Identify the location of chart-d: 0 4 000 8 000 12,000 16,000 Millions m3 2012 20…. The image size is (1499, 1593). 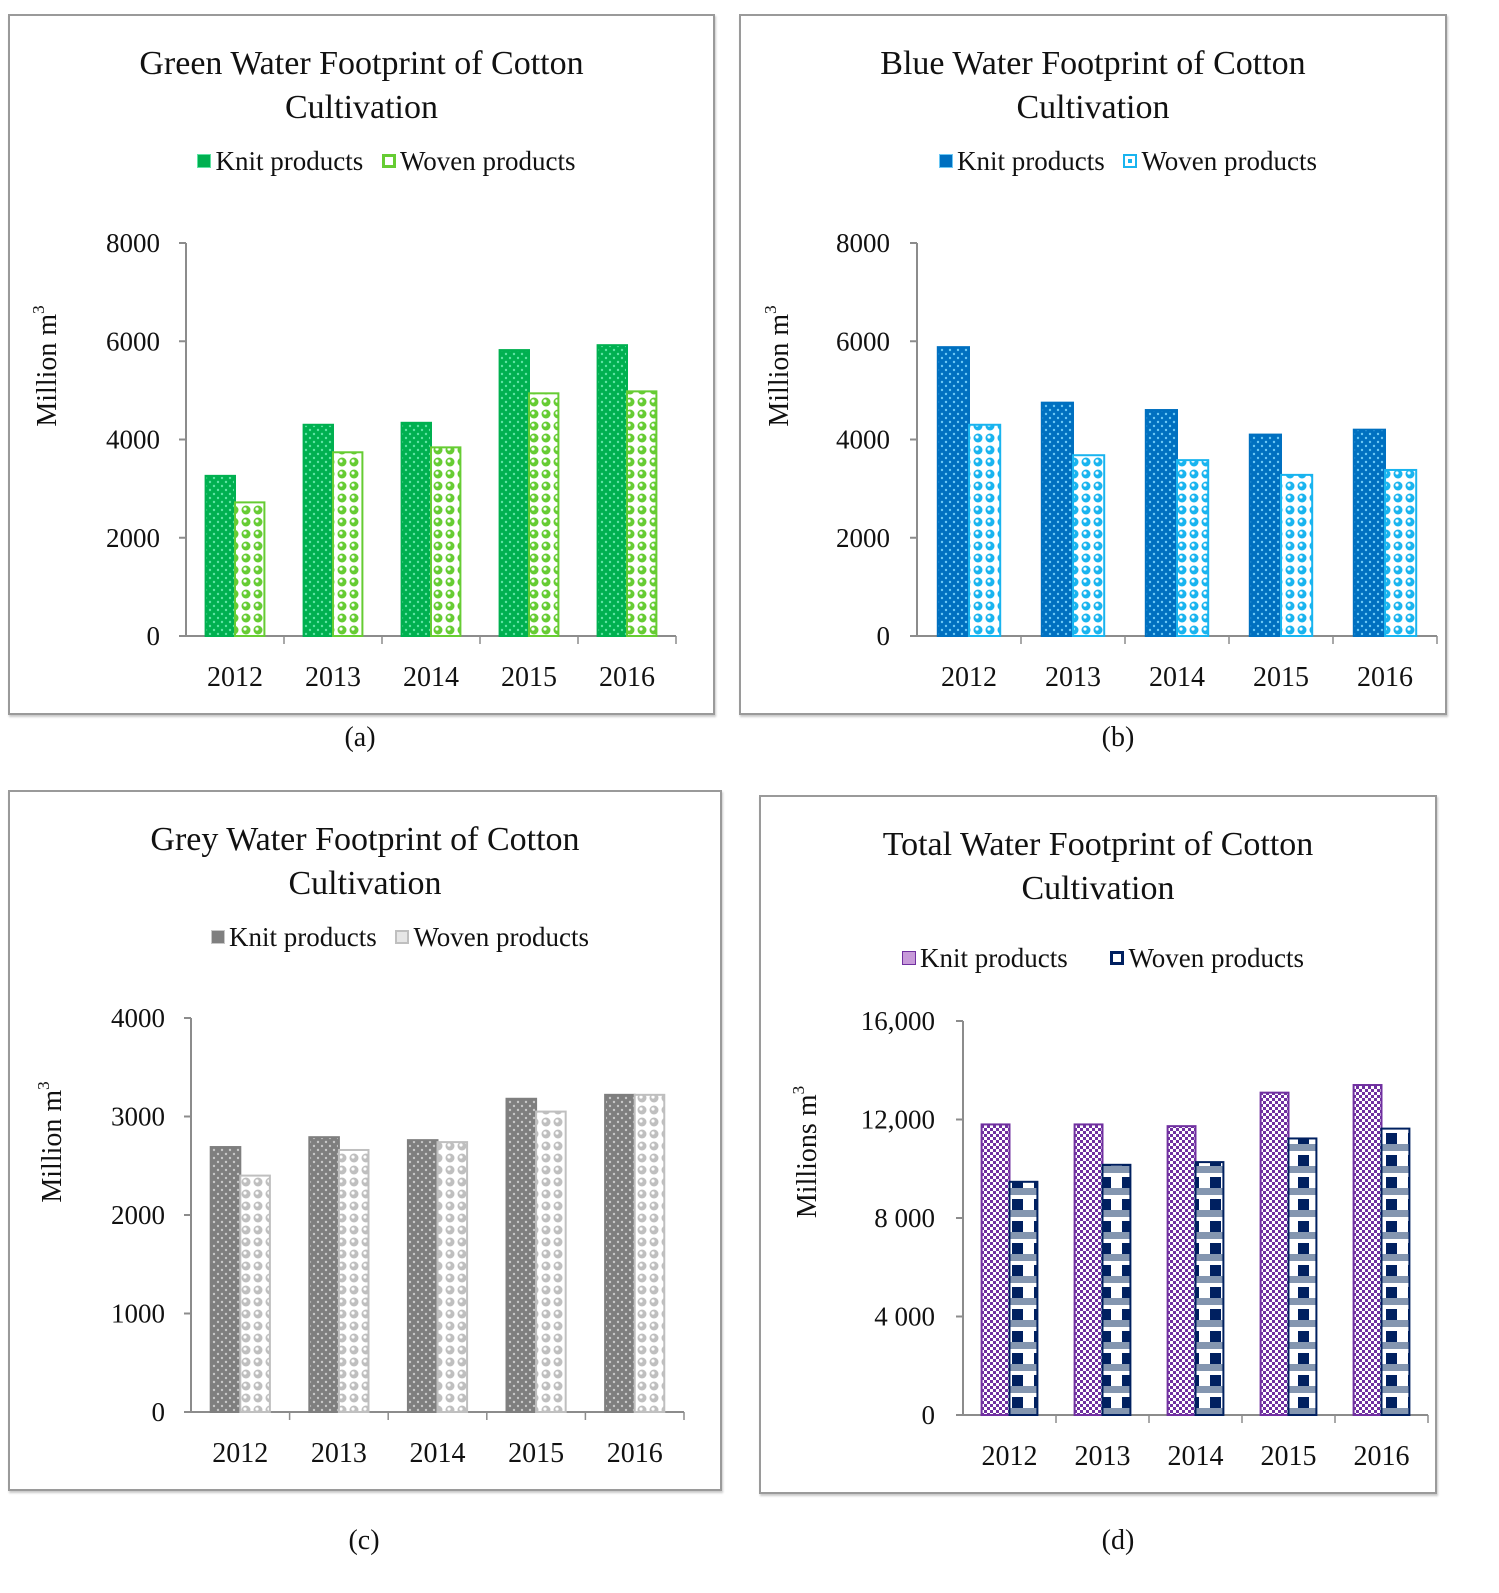
(1109, 1239).